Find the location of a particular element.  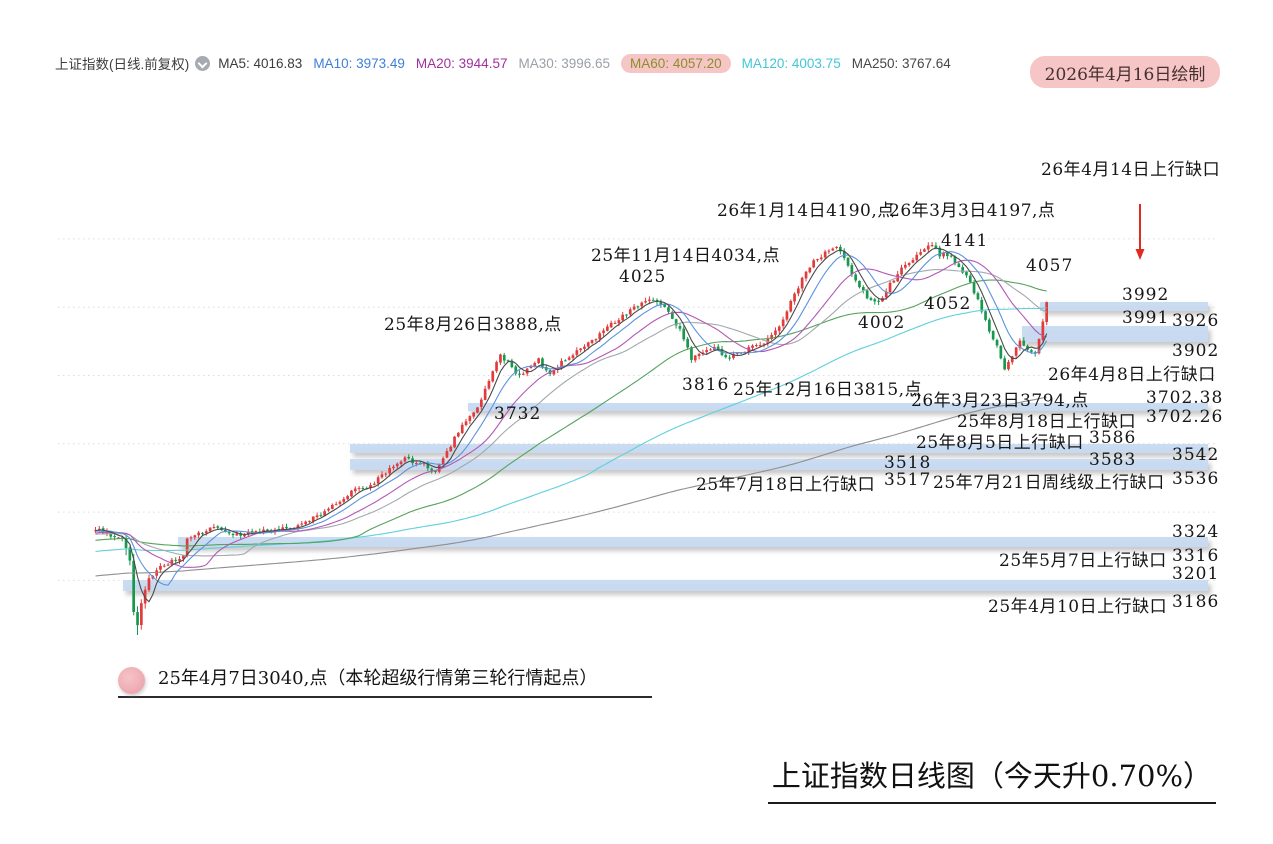

chart-title: 上证指数日线图（今天升0.70%） is located at coordinates (992, 778).